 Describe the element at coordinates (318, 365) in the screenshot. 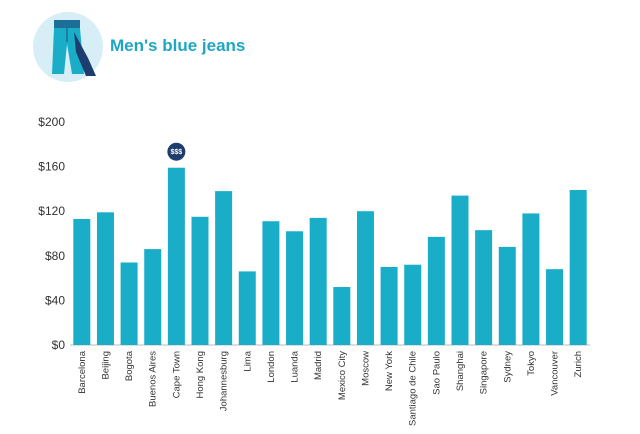

I see `x-tick-label: Madrid` at that location.